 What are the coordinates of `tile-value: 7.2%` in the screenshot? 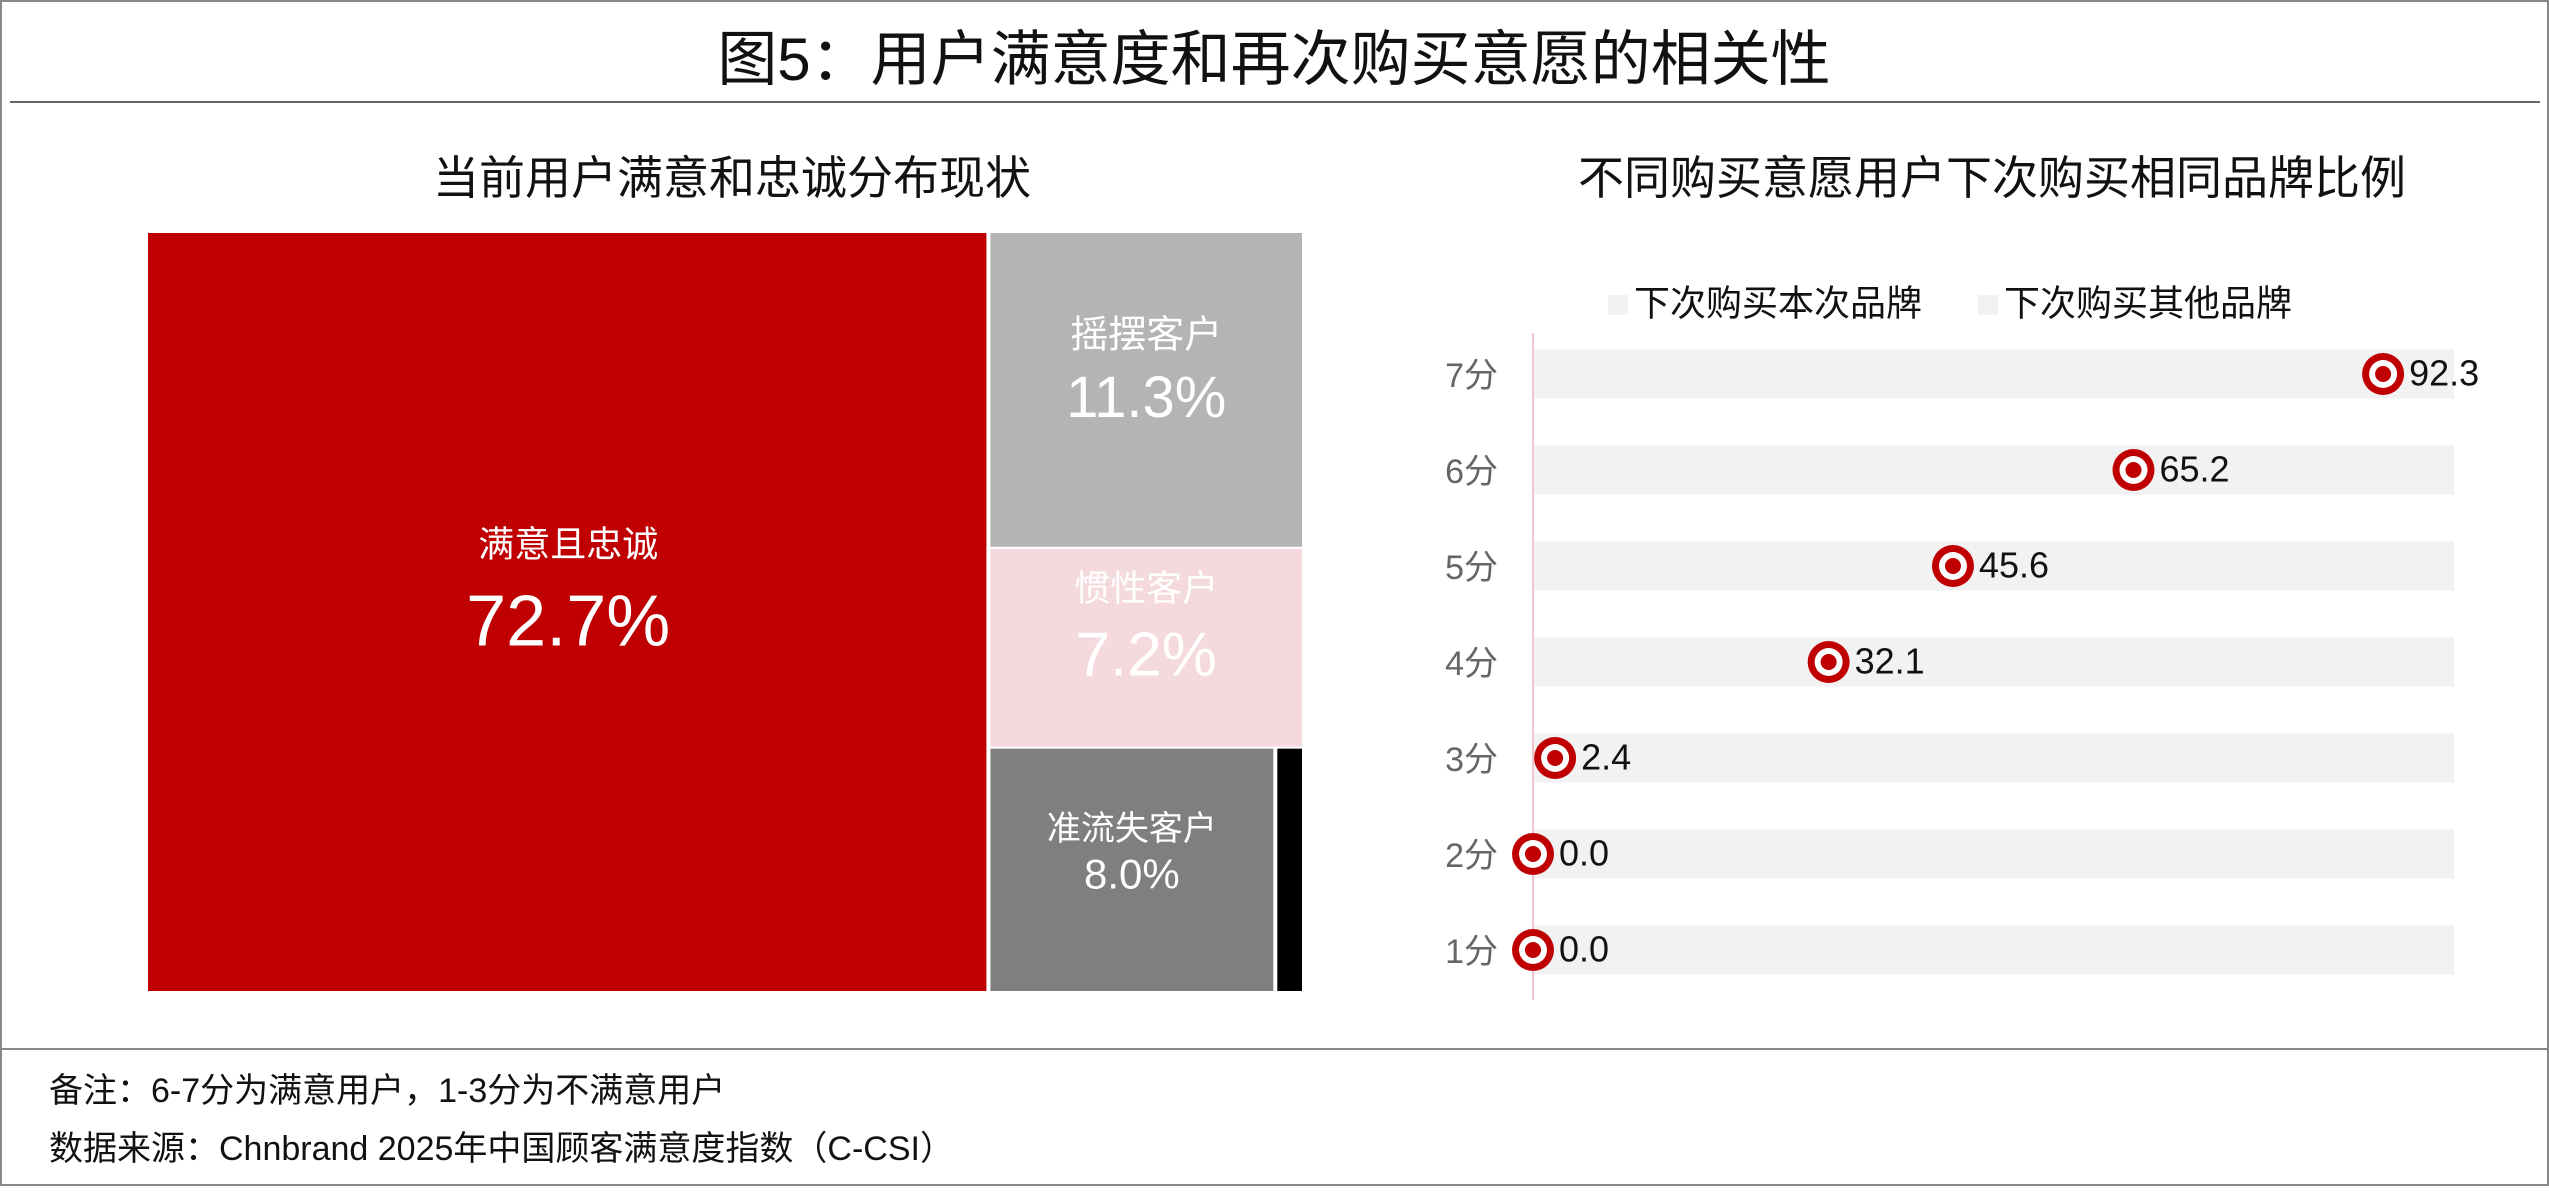 It's located at (1146, 654).